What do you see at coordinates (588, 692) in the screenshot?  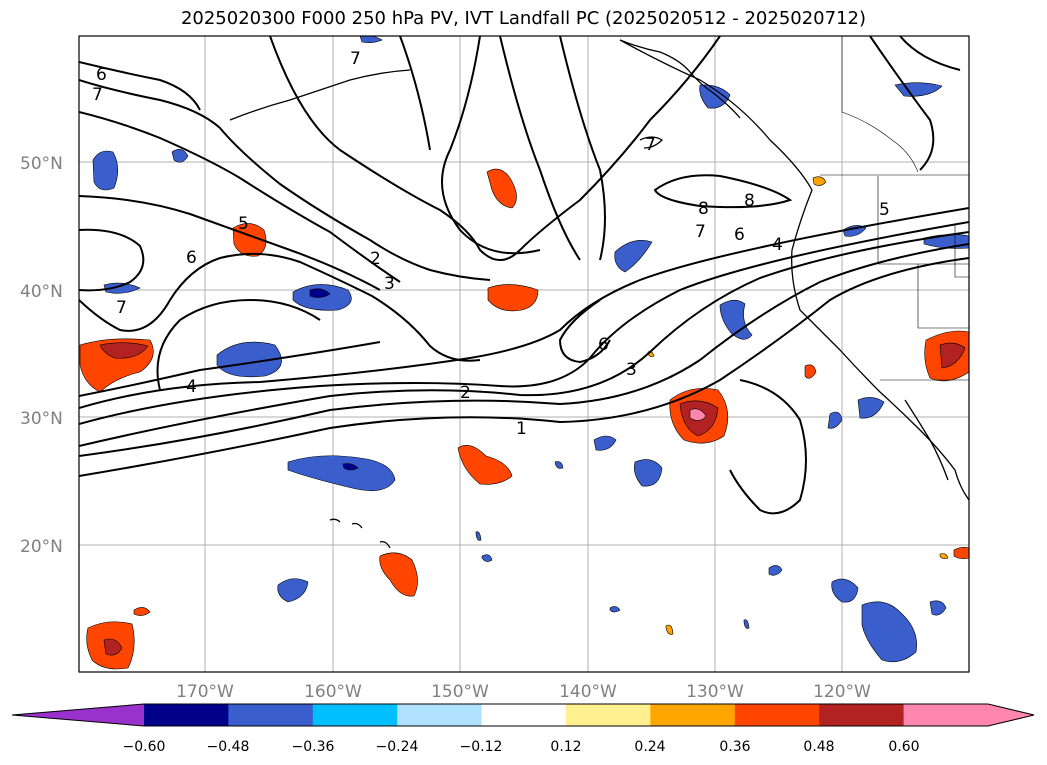 I see `lon-tick-label: 140°W` at bounding box center [588, 692].